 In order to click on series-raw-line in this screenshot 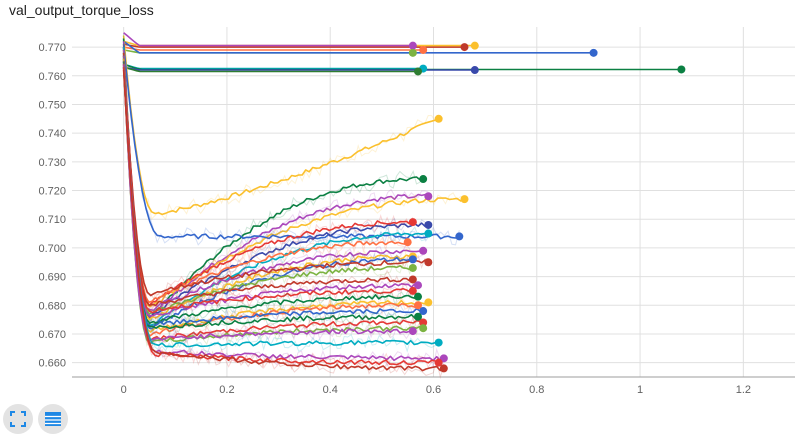, I will do `click(268, 39)`.